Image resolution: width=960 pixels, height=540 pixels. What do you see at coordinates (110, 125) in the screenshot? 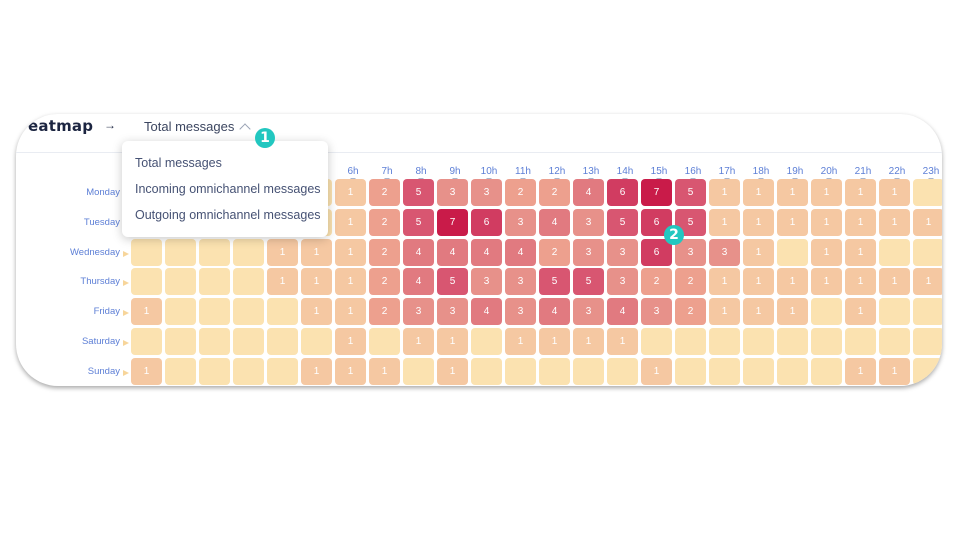
I see `arrow-right-icon: →` at bounding box center [110, 125].